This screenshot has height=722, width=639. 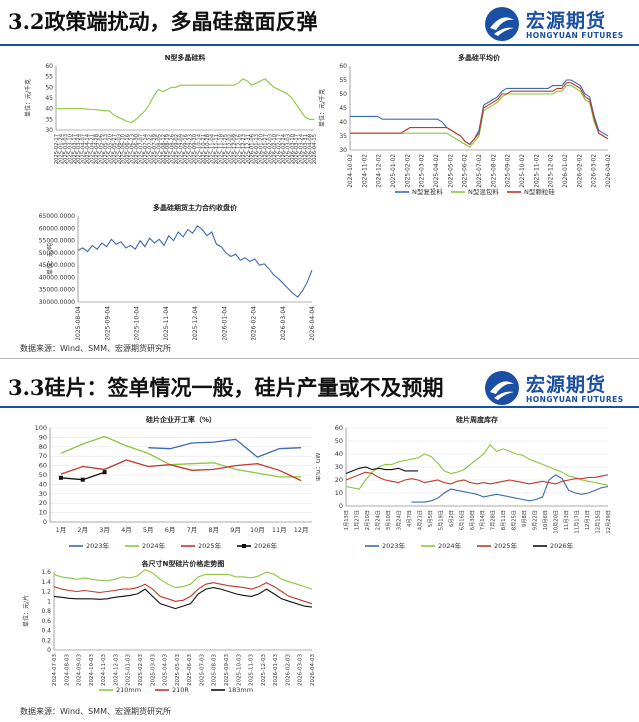 What do you see at coordinates (181, 419) in the screenshot?
I see `chart-title: 硅片企业开工率（%）` at bounding box center [181, 419].